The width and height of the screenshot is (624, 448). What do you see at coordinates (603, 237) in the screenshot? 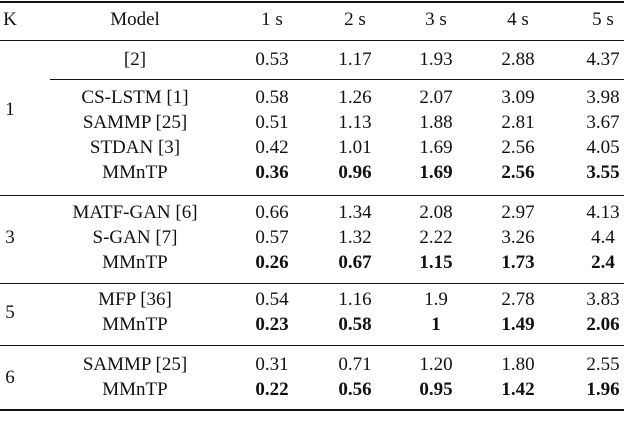
I see `table-cell: 4.4` at bounding box center [603, 237].